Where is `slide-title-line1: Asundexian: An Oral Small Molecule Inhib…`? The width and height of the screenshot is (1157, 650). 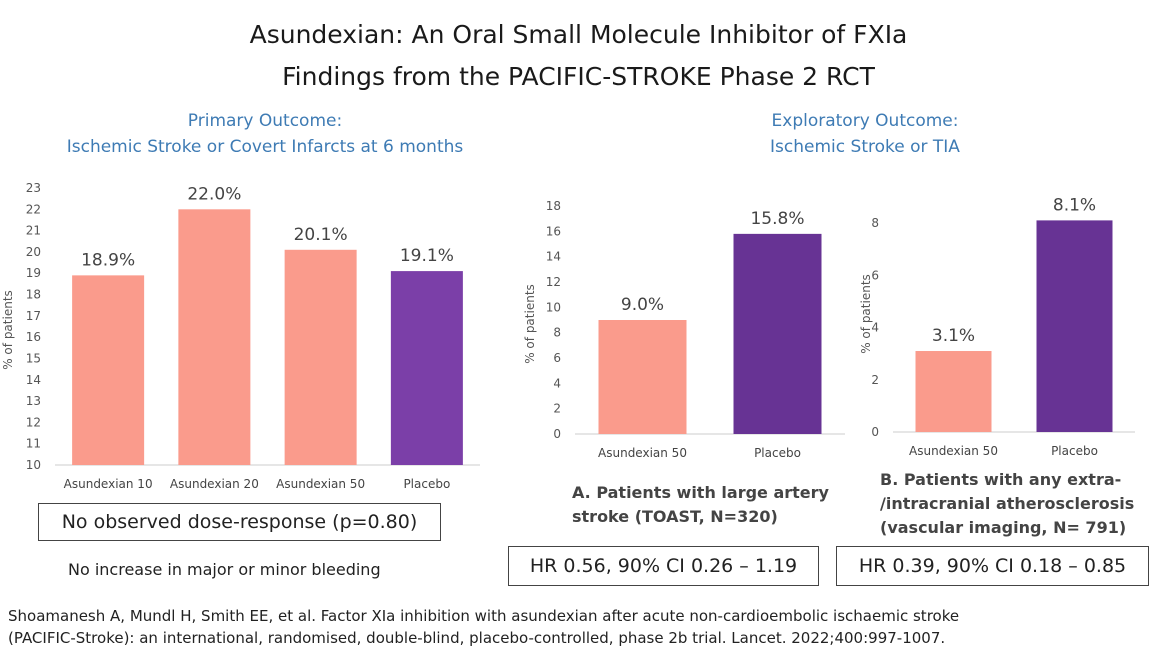
slide-title-line1: Asundexian: An Oral Small Molecule Inhib… is located at coordinates (578, 34).